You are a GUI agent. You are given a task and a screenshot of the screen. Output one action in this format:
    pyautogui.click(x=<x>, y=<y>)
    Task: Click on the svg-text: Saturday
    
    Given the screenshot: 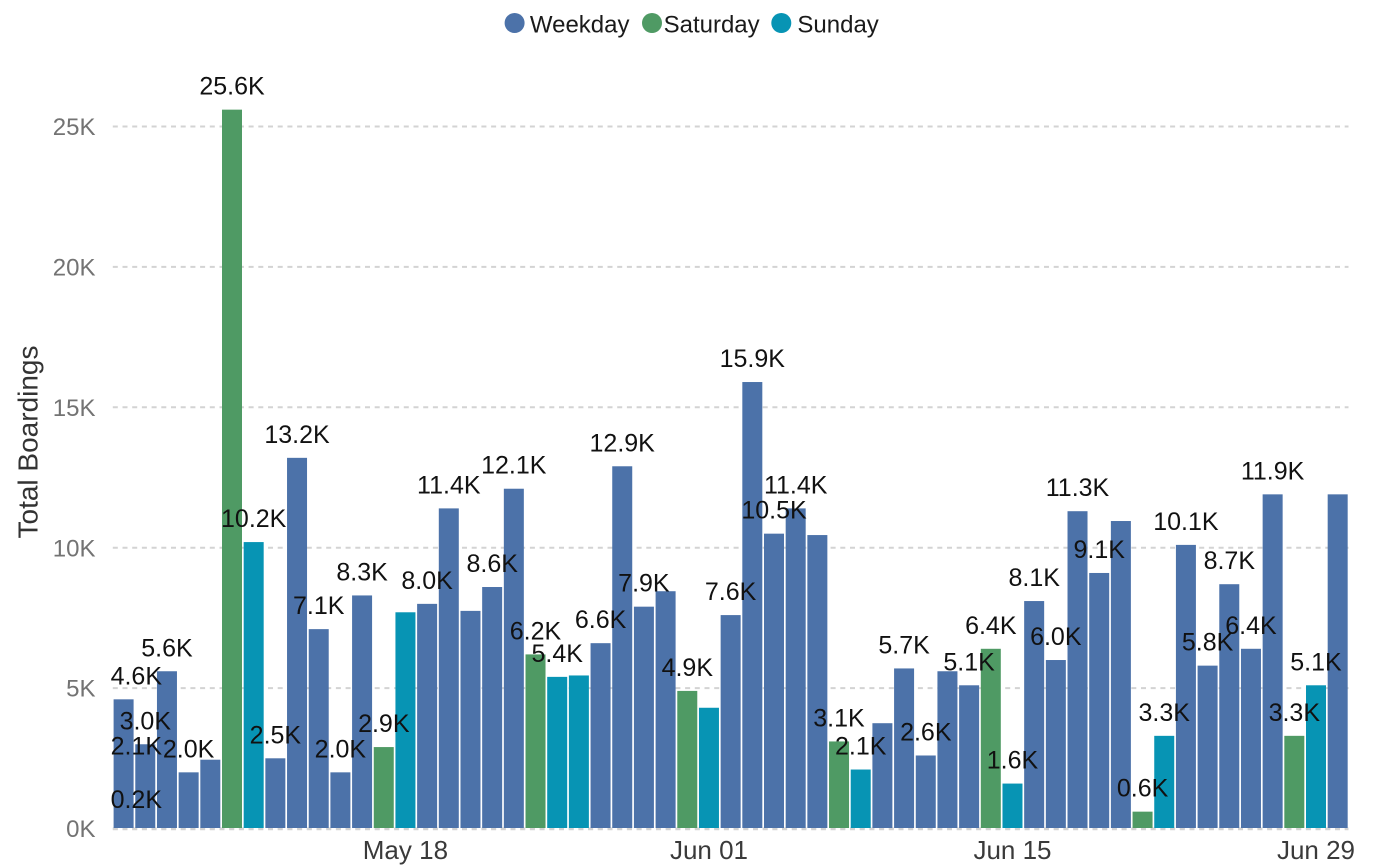 What is the action you would take?
    pyautogui.click(x=712, y=25)
    